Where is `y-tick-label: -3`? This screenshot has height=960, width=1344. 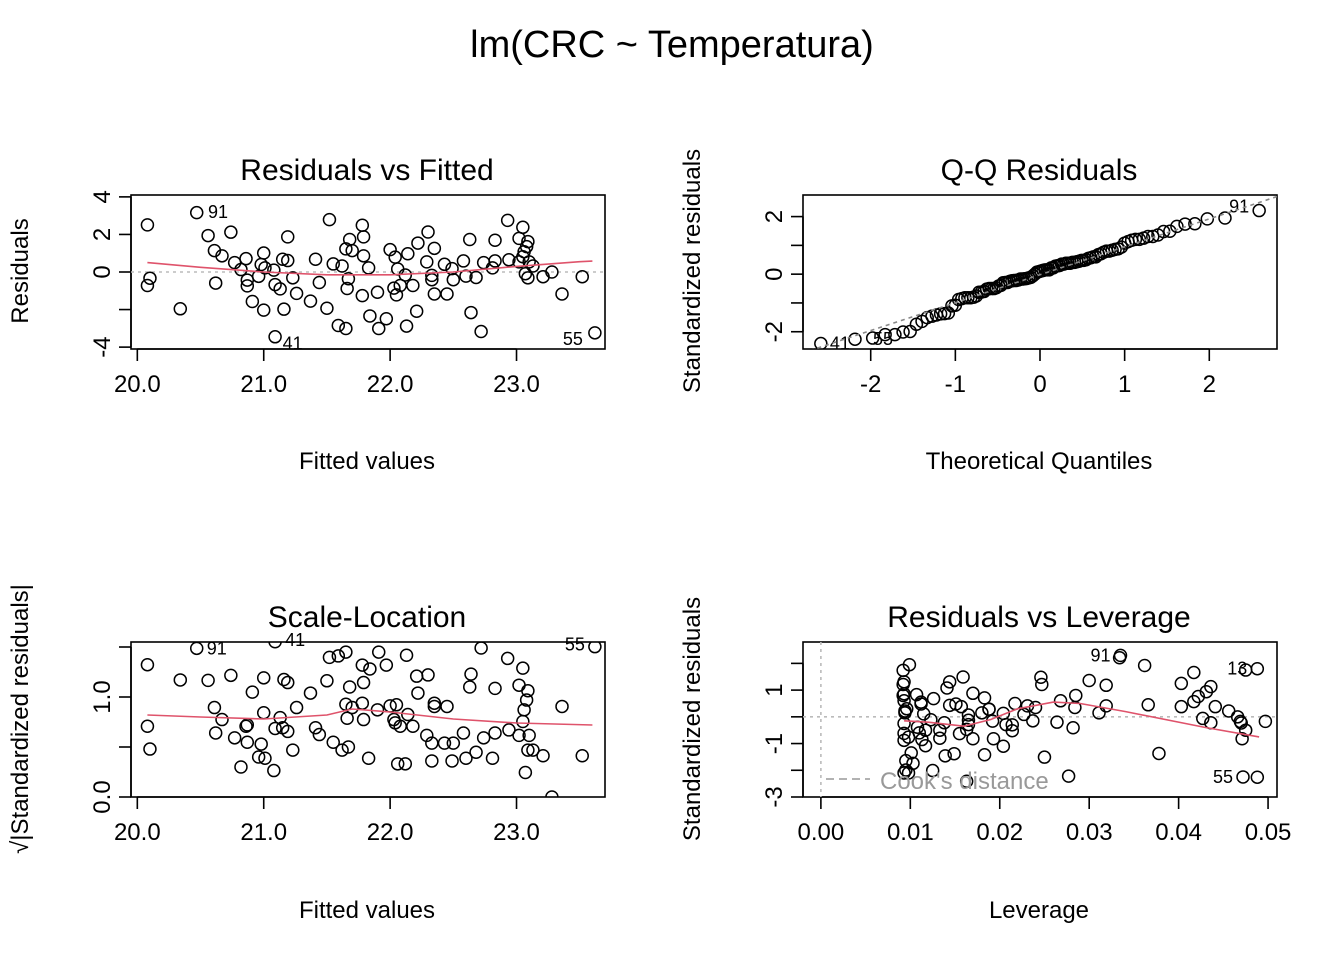 y-tick-label: -3 is located at coordinates (774, 796).